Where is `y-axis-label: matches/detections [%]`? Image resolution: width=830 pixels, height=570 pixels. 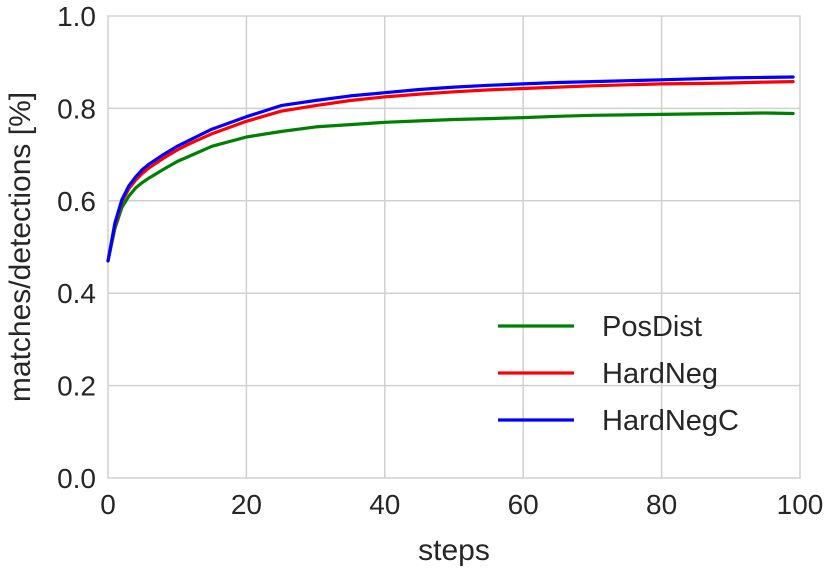 y-axis-label: matches/detections [%] is located at coordinates (20, 247).